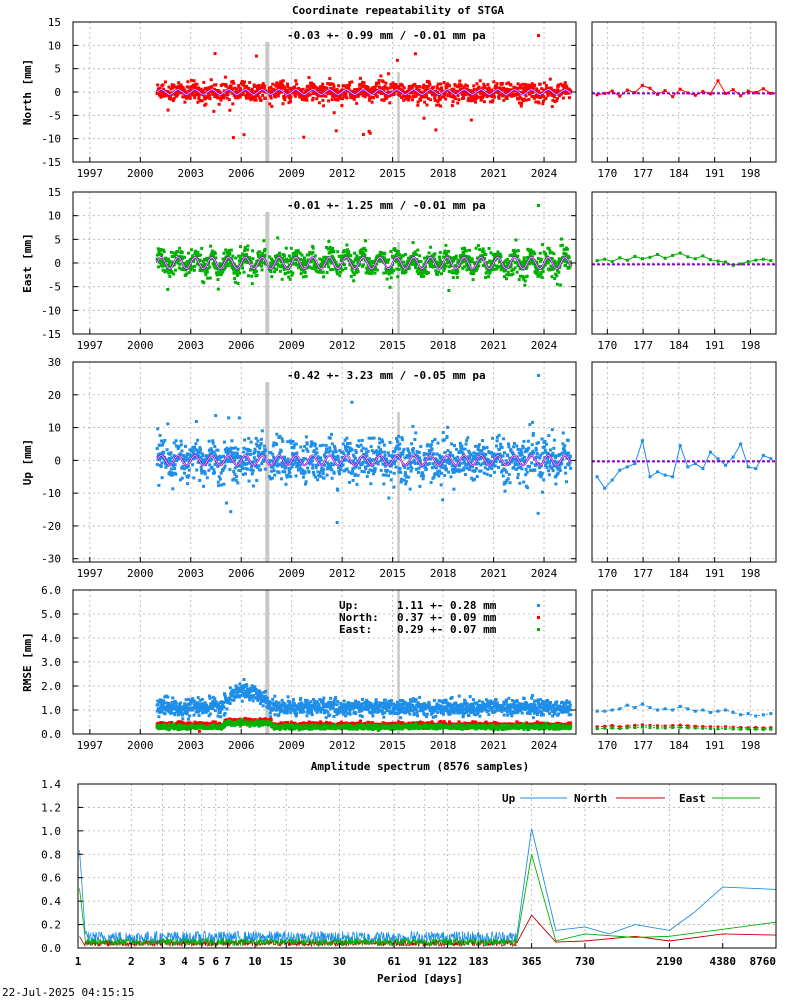  What do you see at coordinates (324, 462) in the screenshot?
I see `plot-frame` at bounding box center [324, 462].